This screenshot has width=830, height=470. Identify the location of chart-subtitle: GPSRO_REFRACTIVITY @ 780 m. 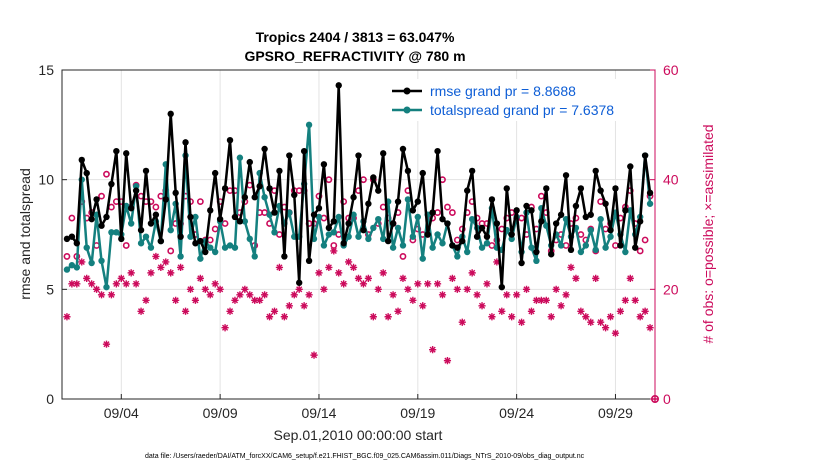
(354, 56).